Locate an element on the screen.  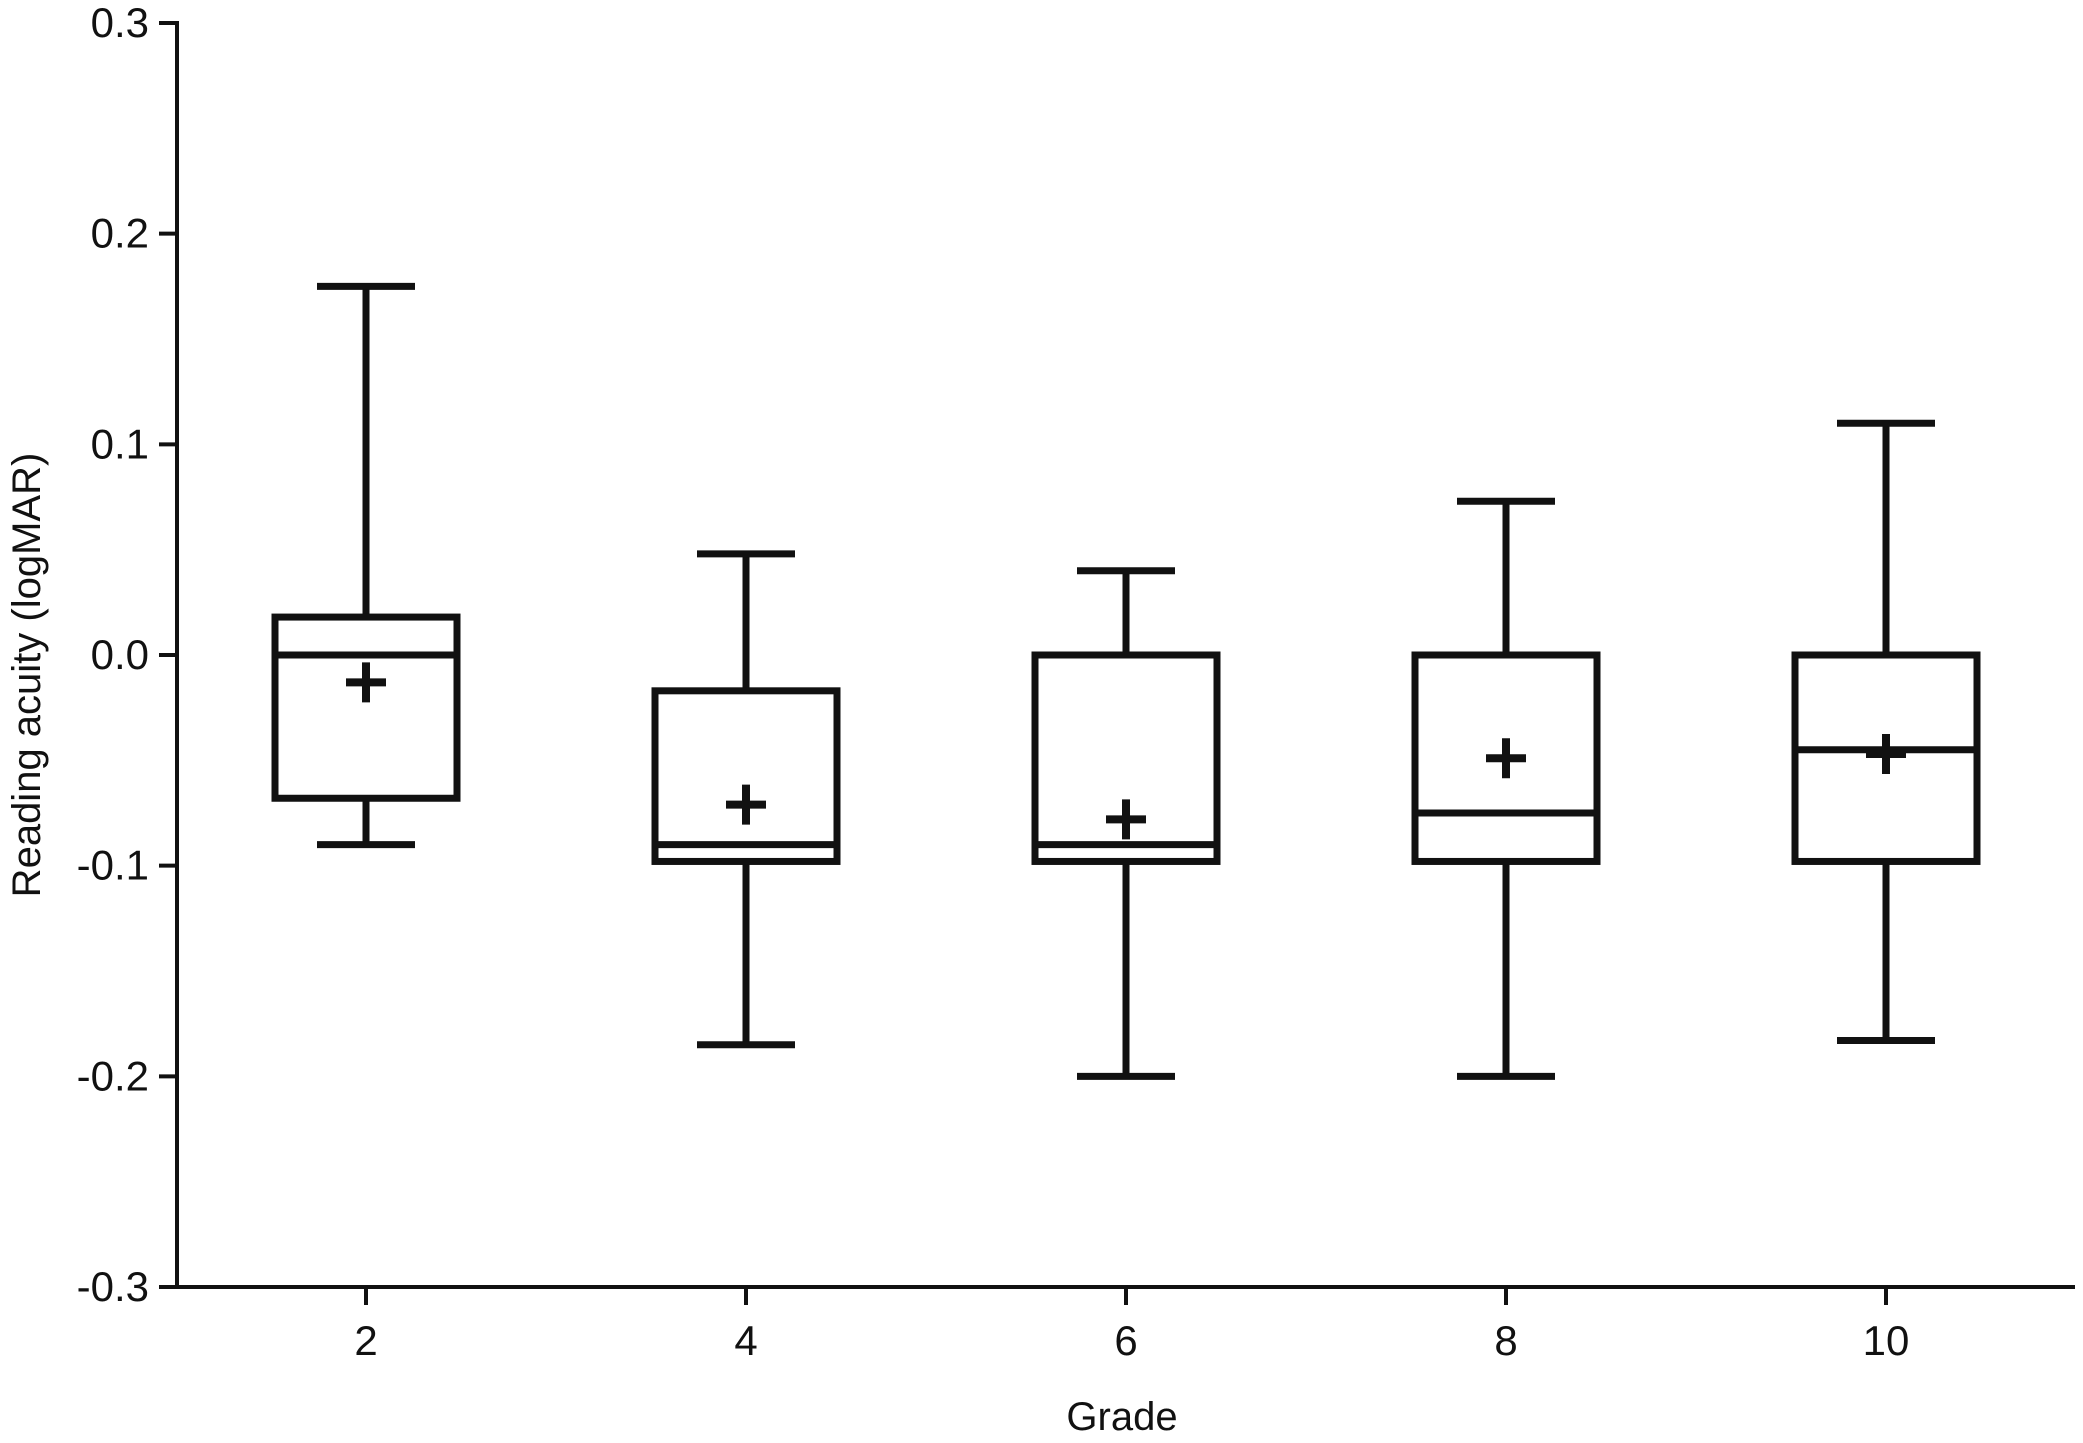
y-tick-label: 0.3 is located at coordinates (120, 23).